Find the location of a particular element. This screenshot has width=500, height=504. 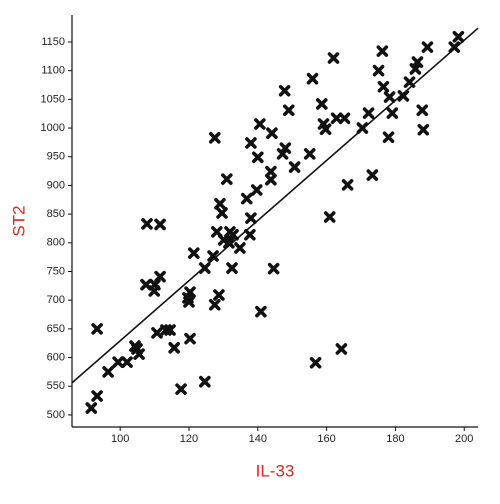

x-tick-label: 200 is located at coordinates (464, 439).